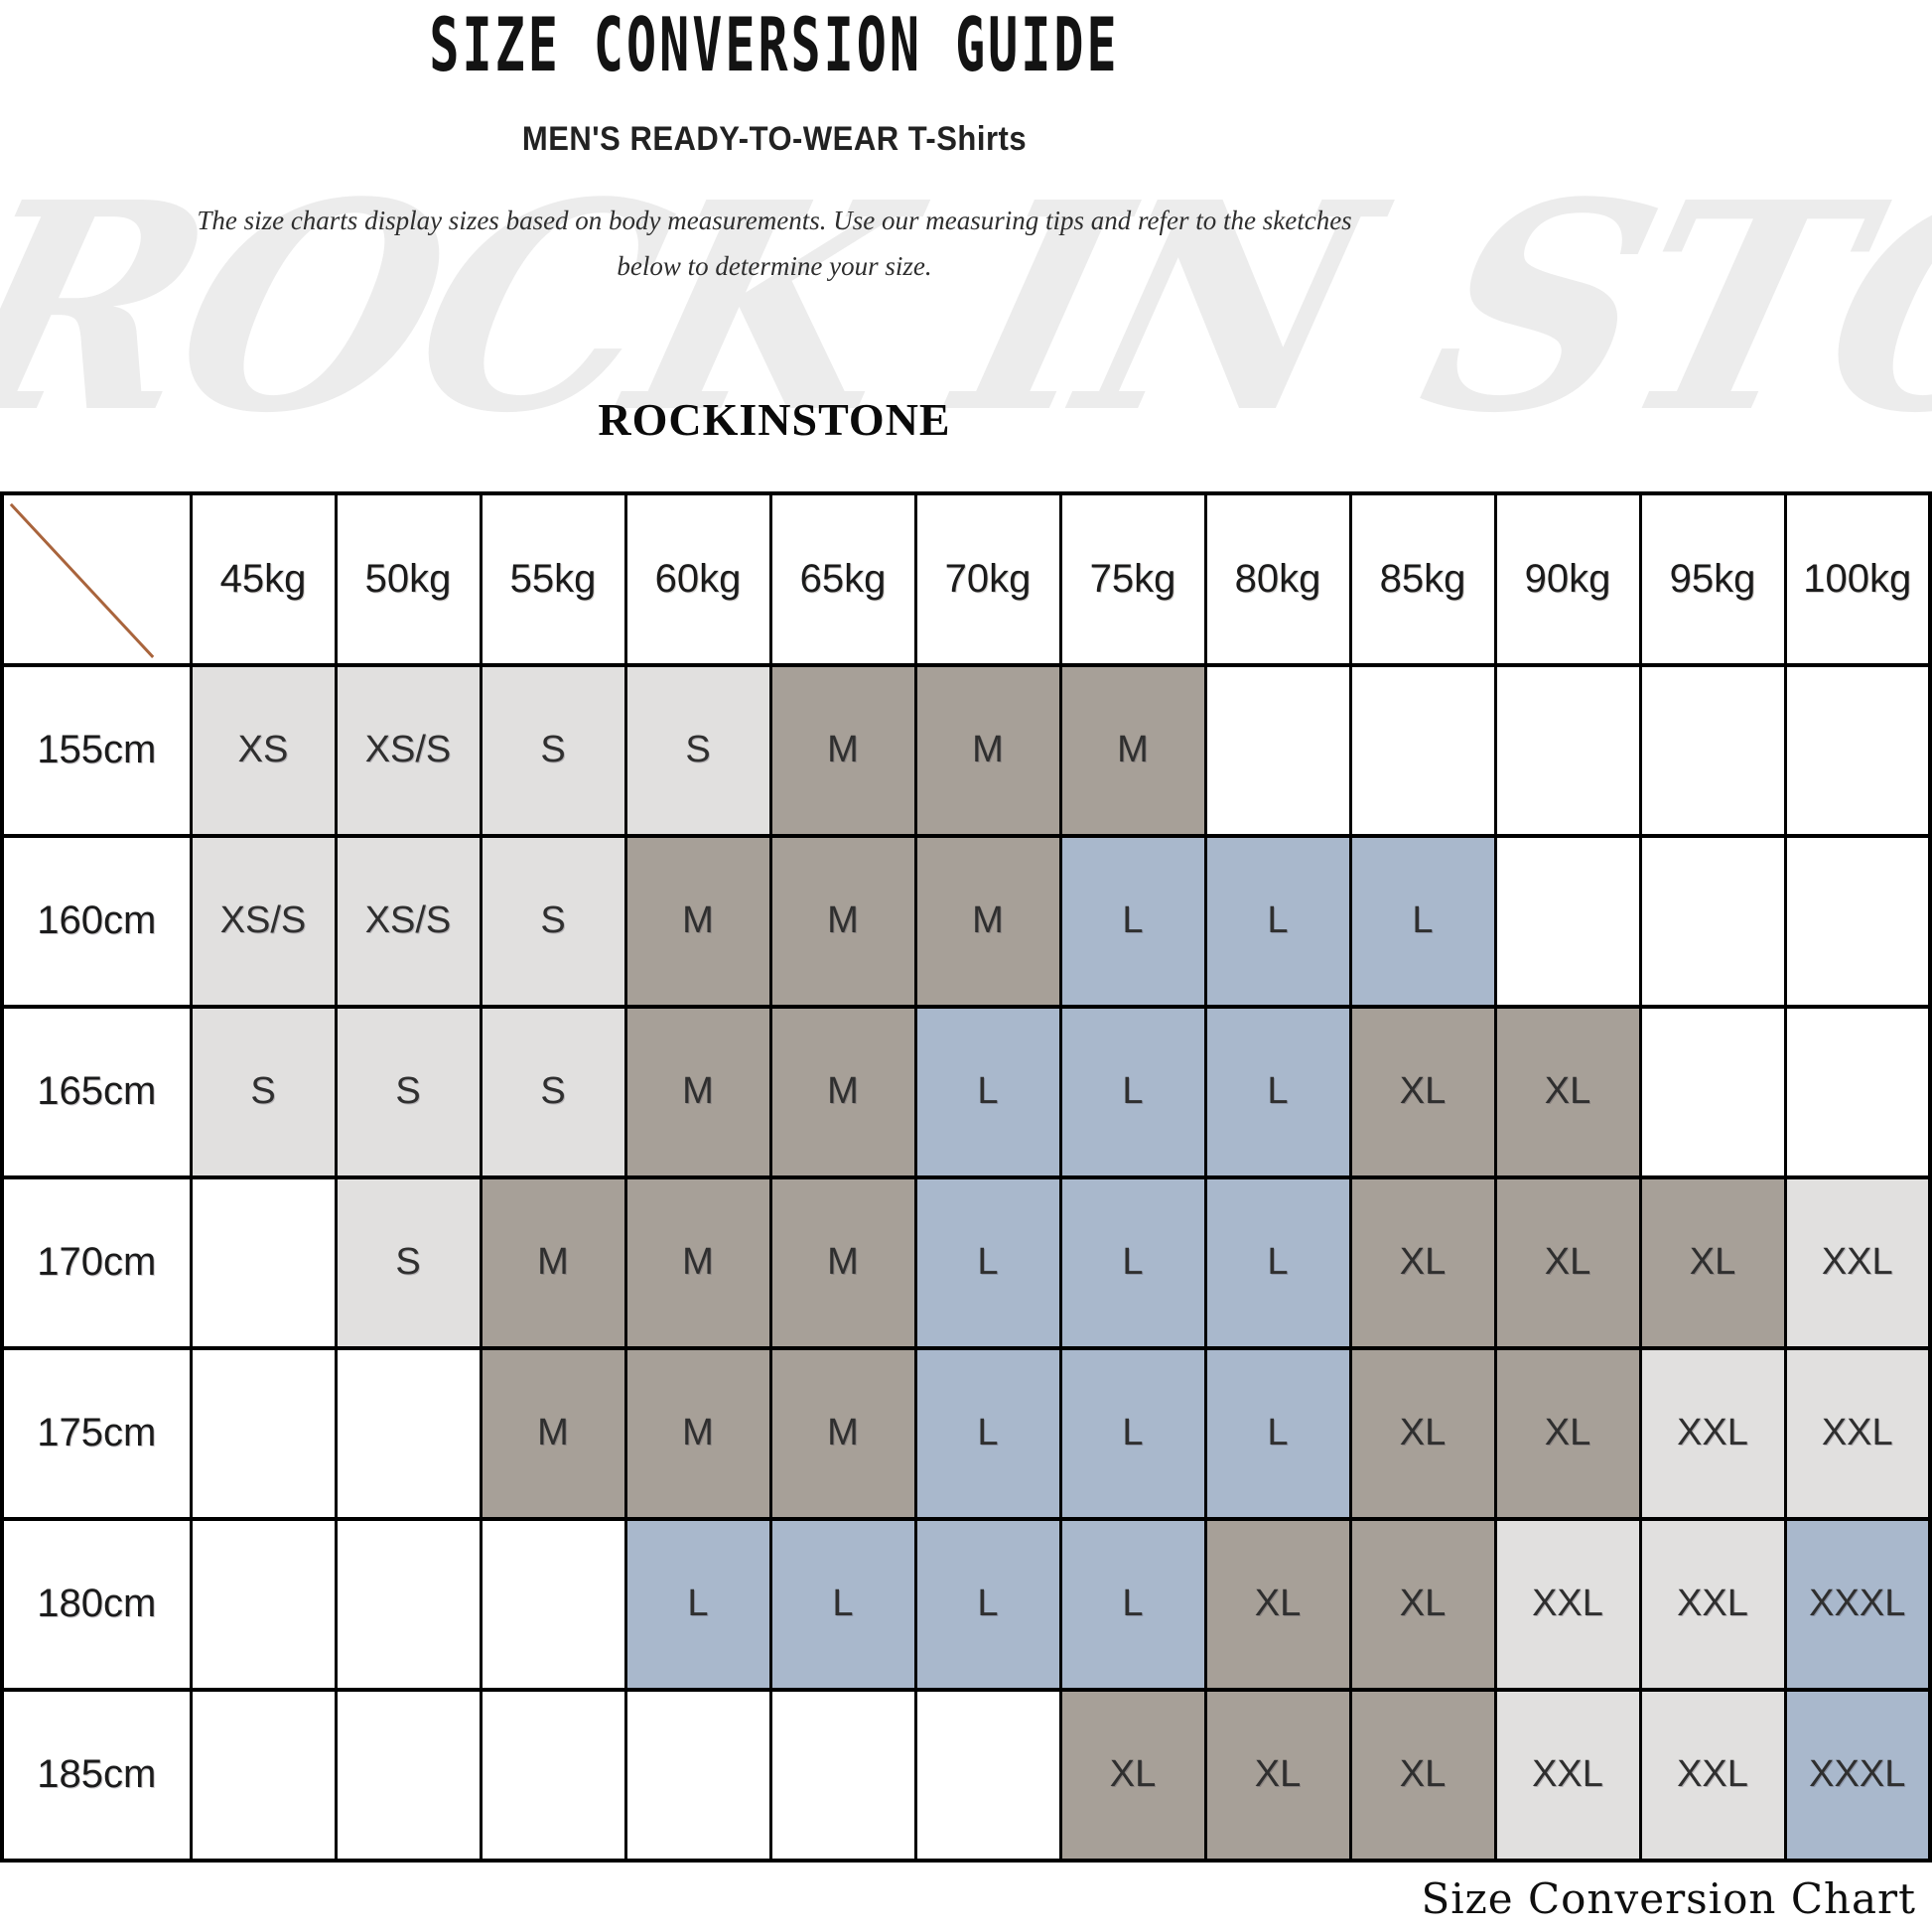  Describe the element at coordinates (1278, 1775) in the screenshot. I see `size-cell-185cm-80kg: XL` at that location.